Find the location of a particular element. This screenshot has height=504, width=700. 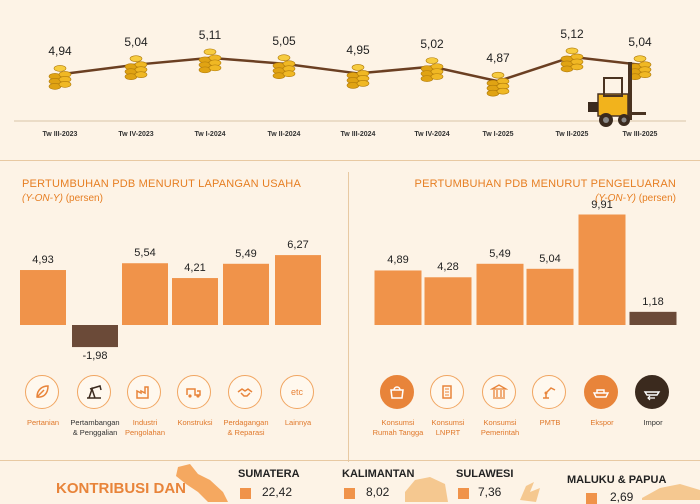

category-label: Konsumsi LNPRT is located at coordinates (448, 427).